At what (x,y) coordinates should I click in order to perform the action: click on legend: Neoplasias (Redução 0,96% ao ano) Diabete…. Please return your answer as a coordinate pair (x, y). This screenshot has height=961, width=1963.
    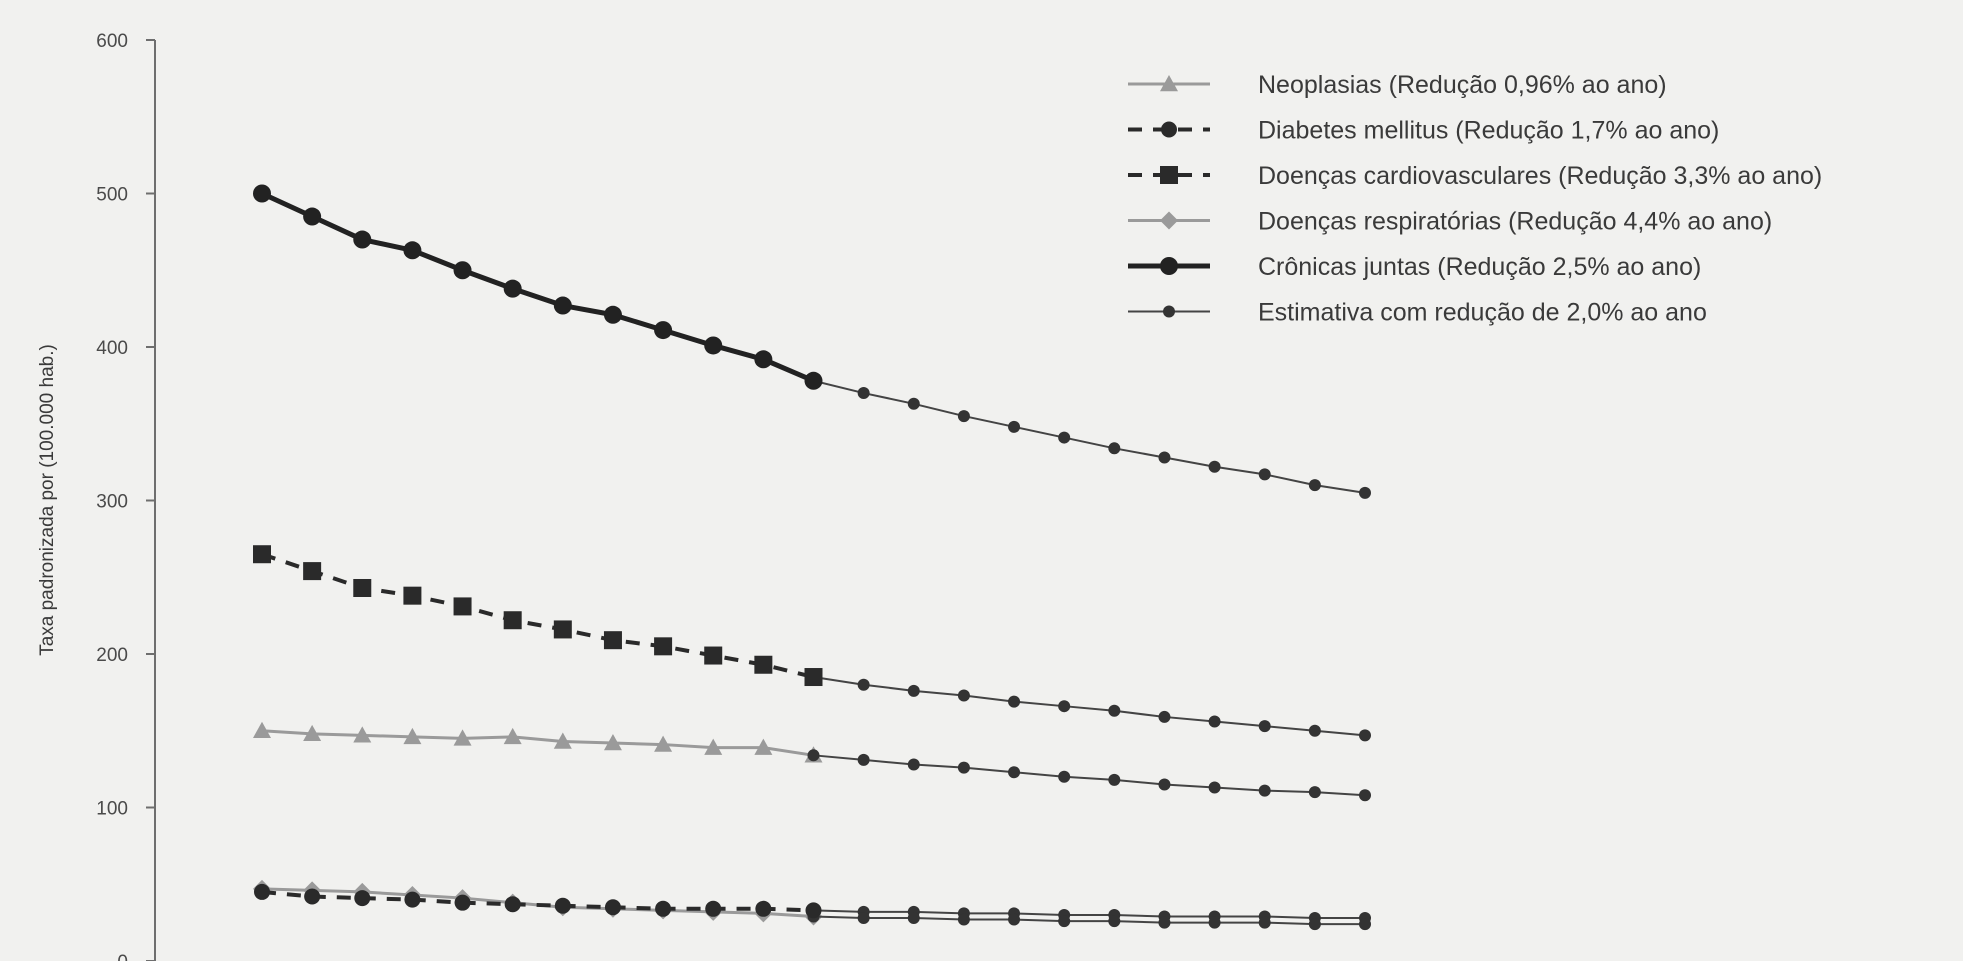
    Looking at the image, I should click on (1475, 199).